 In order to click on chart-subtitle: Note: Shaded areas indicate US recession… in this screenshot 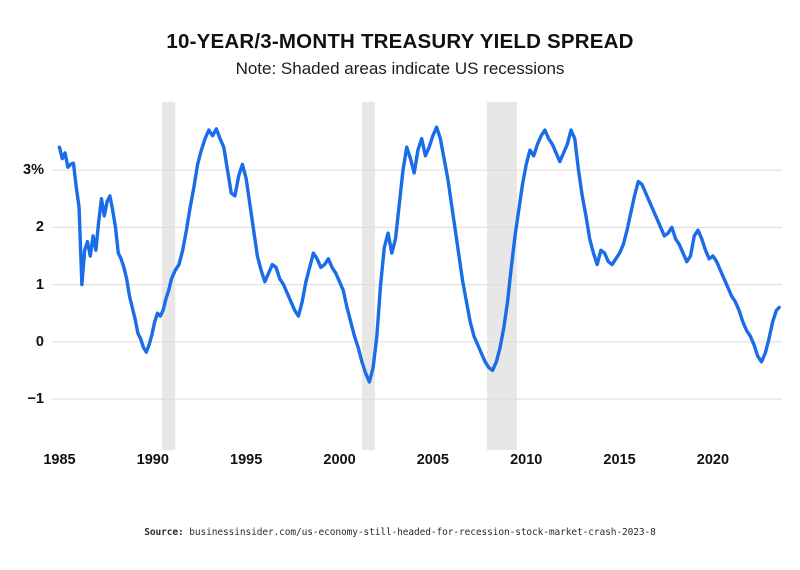, I will do `click(400, 68)`.